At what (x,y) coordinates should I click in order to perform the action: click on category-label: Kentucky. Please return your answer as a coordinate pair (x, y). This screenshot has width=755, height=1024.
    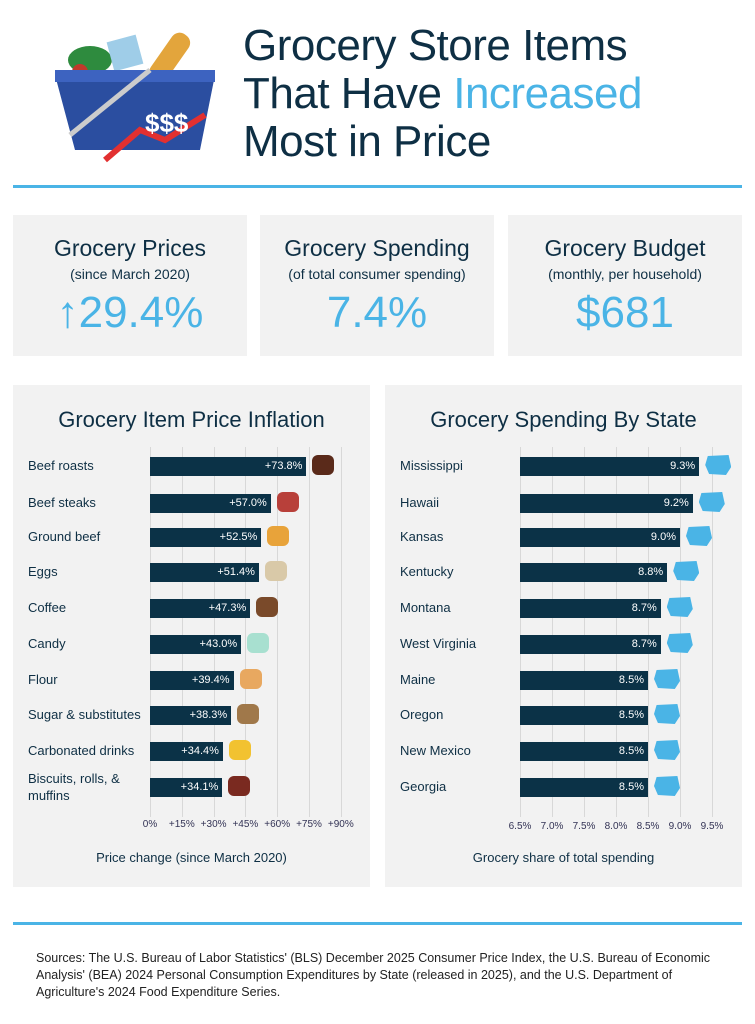
    Looking at the image, I should click on (427, 571).